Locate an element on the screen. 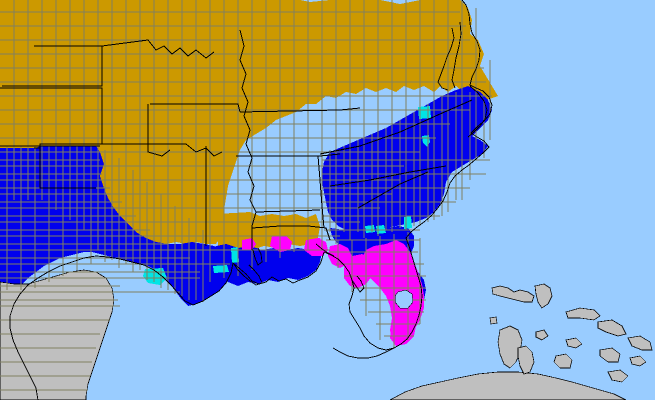 Image resolution: width=655 pixels, height=400 pixels. bahamas-crooked-island is located at coordinates (638, 361).